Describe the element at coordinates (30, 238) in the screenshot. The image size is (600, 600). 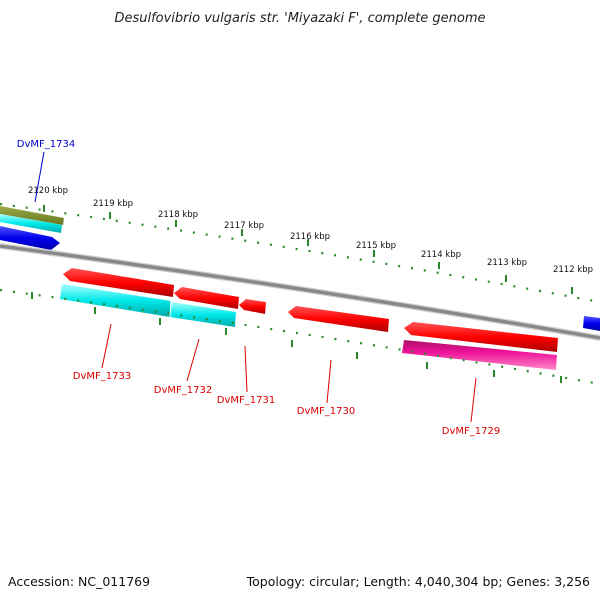
I see `cds-dvmf1734` at that location.